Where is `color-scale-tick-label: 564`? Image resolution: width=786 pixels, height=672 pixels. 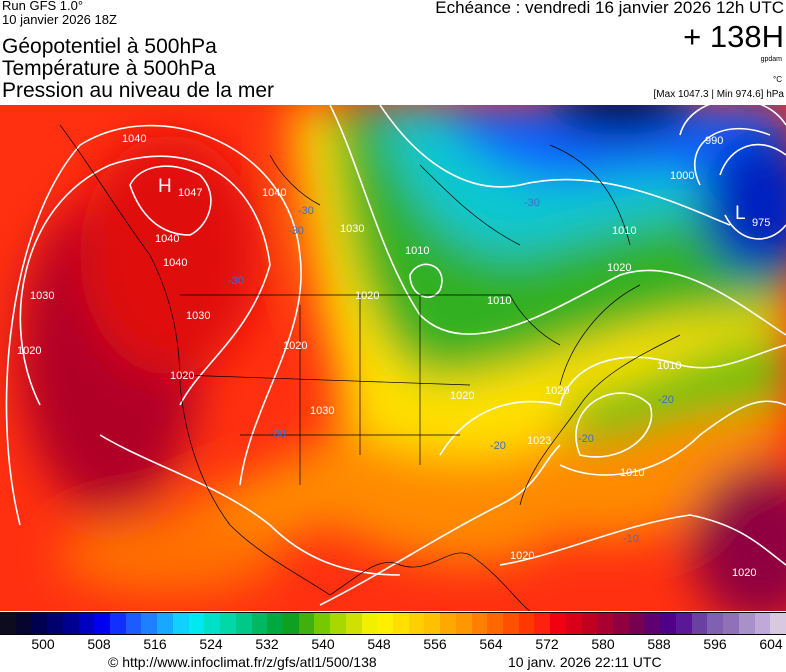
color-scale-tick-label: 564 is located at coordinates (491, 644).